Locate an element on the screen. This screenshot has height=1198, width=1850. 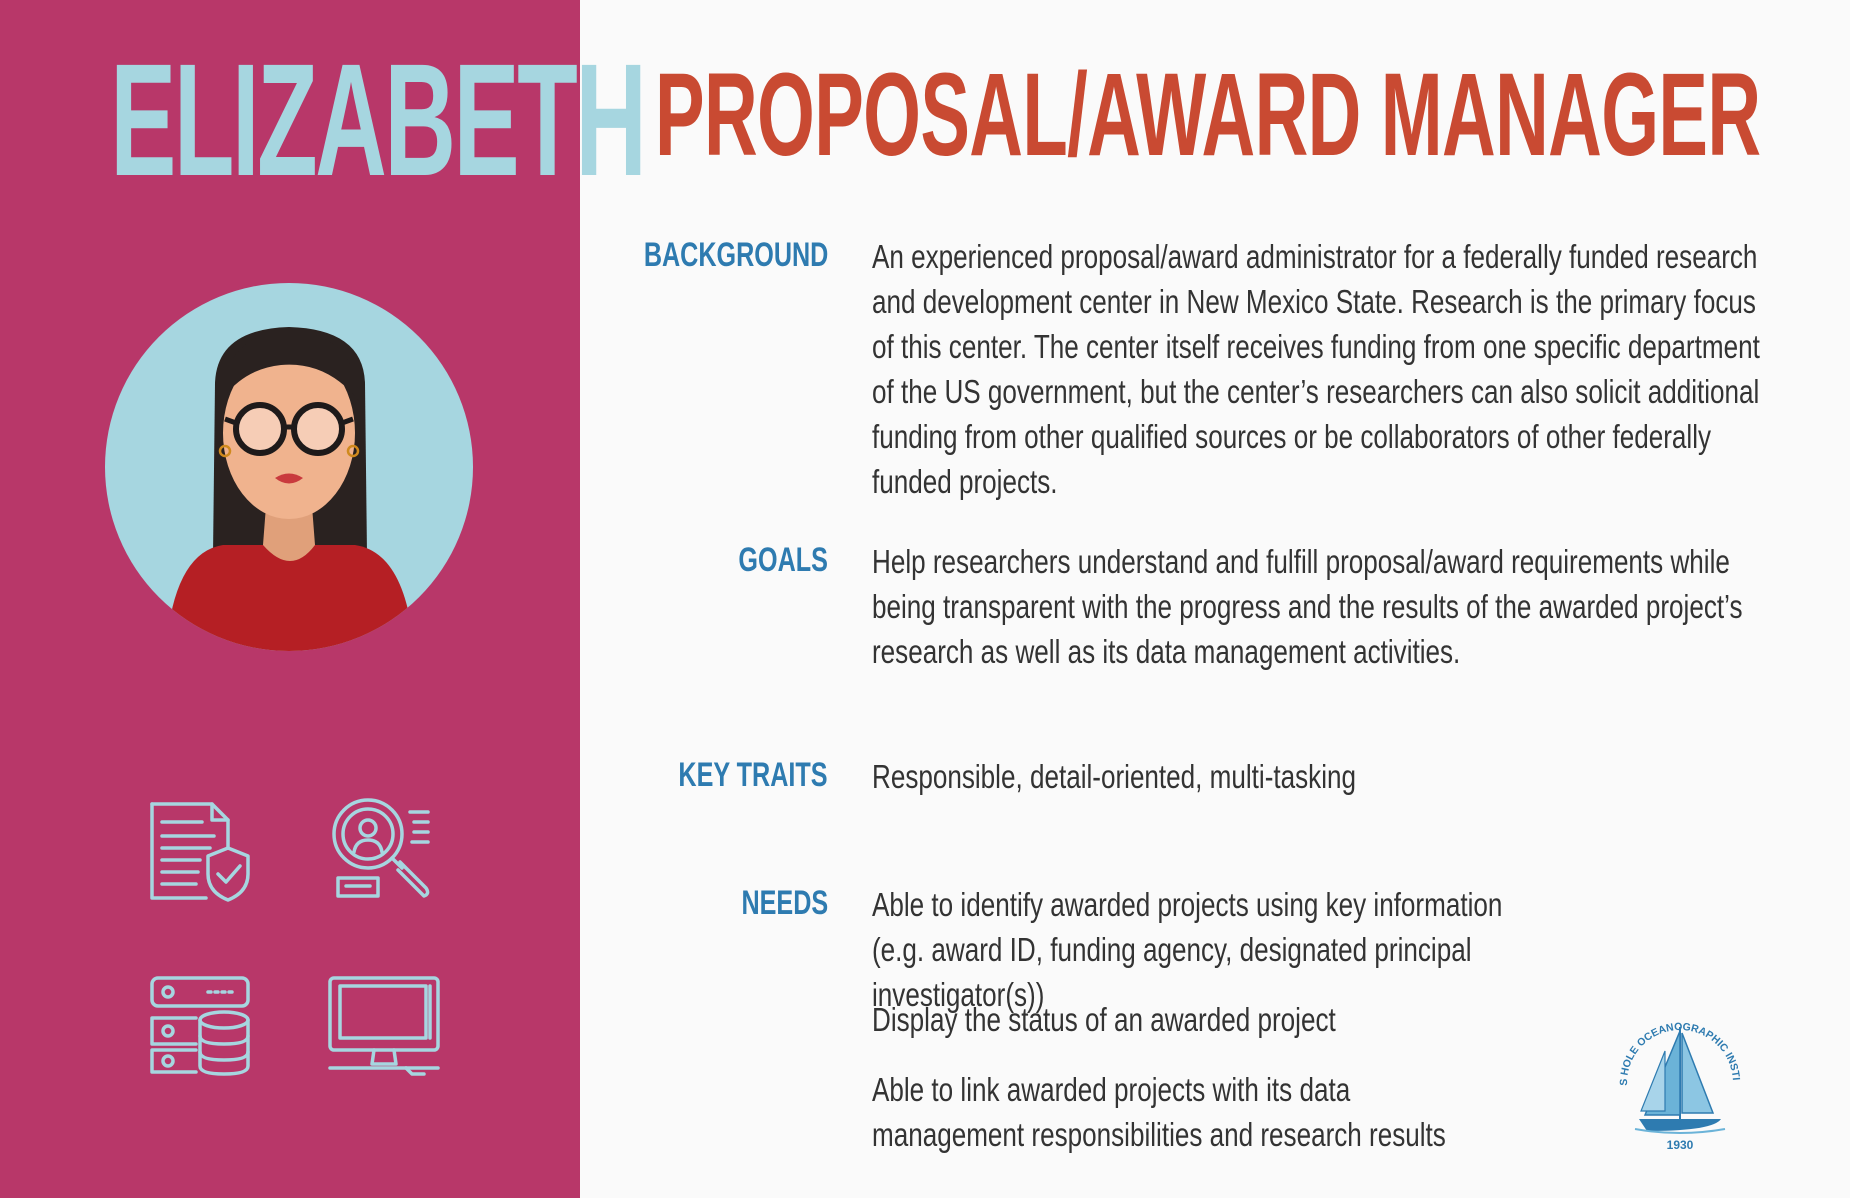
persona-role-title: PROPOSAL/AWARD MANAGER is located at coordinates (1208, 115).